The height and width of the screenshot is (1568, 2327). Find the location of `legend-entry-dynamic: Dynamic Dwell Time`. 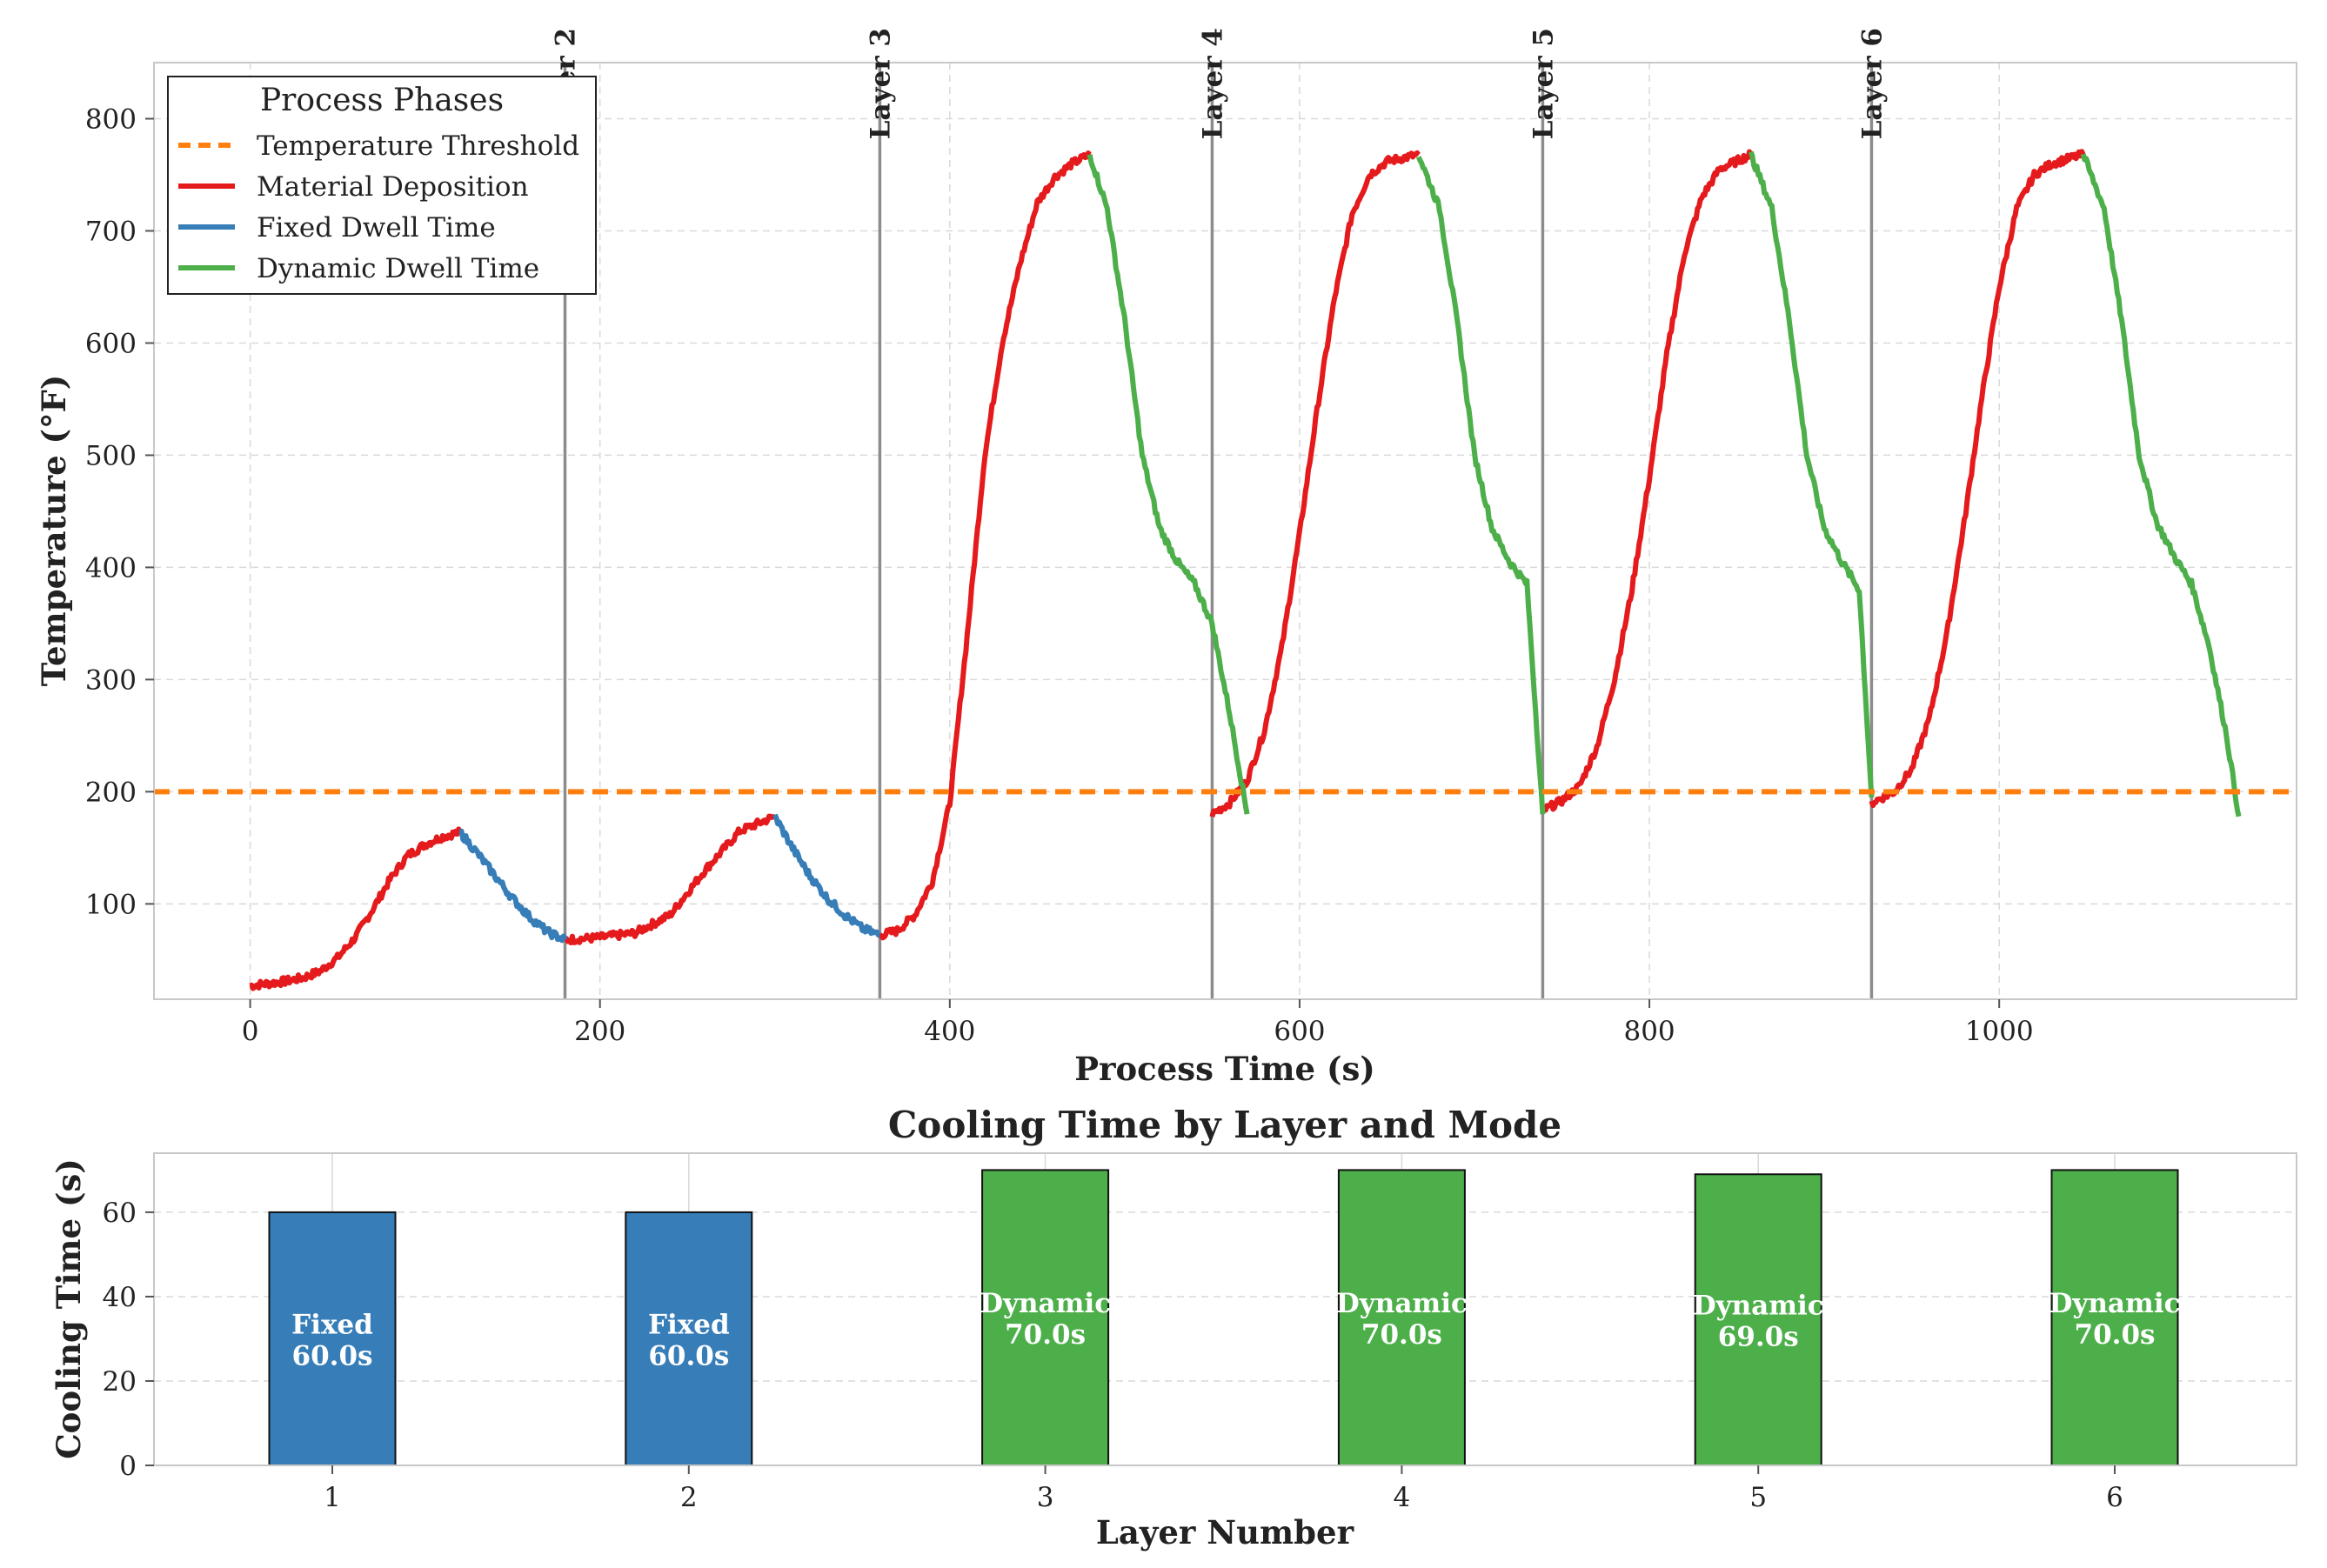

legend-entry-dynamic: Dynamic Dwell Time is located at coordinates (398, 268).